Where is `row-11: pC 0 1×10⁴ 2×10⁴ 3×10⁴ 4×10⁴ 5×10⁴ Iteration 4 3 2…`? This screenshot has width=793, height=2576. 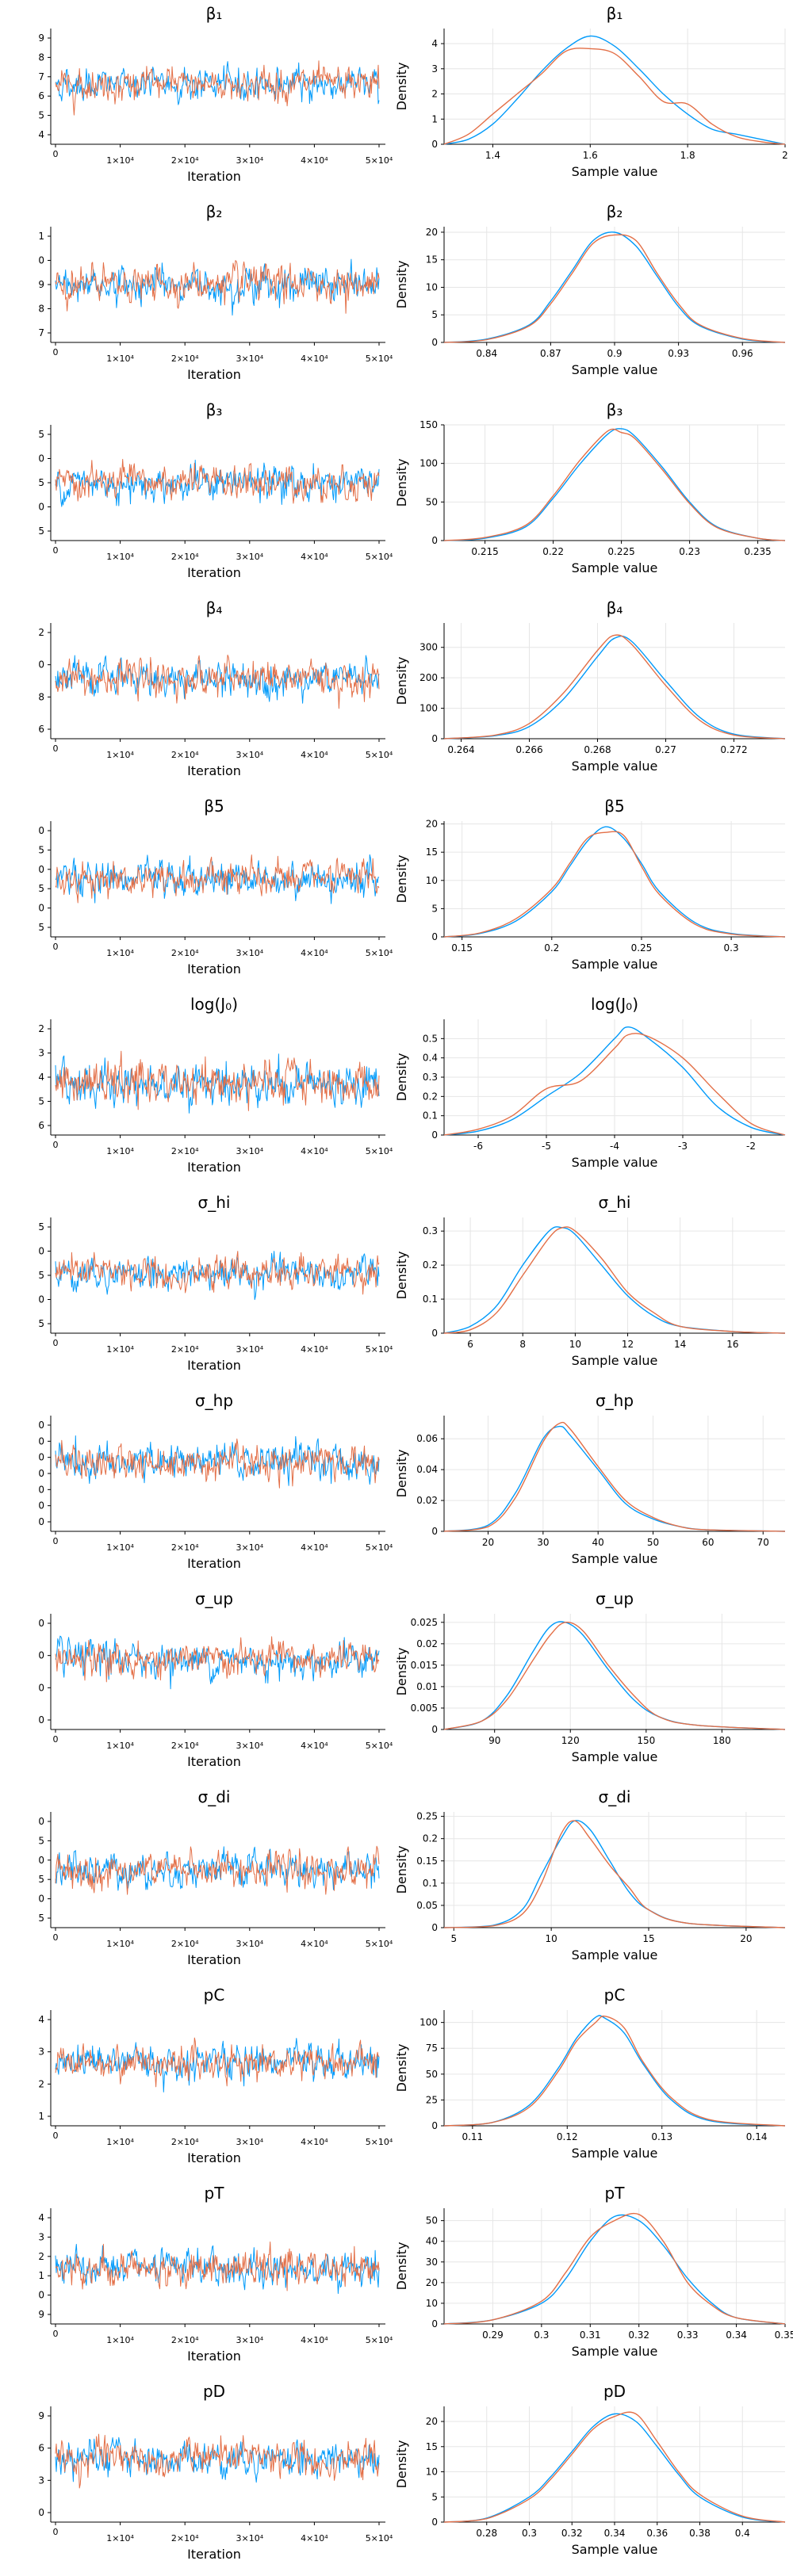 row-11: pC 0 1×10⁴ 2×10⁴ 3×10⁴ 4×10⁴ 5×10⁴ Iteration 4 3 2… is located at coordinates (412, 2075).